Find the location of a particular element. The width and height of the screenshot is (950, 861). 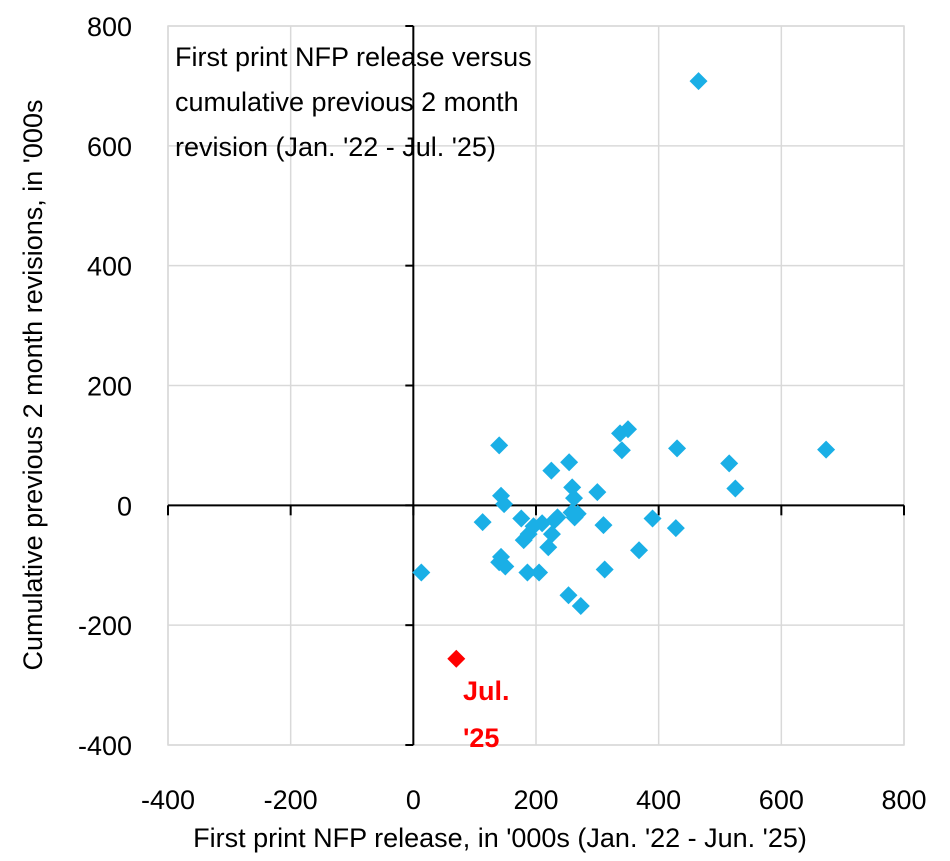

x-tick-label: 0 is located at coordinates (413, 800).